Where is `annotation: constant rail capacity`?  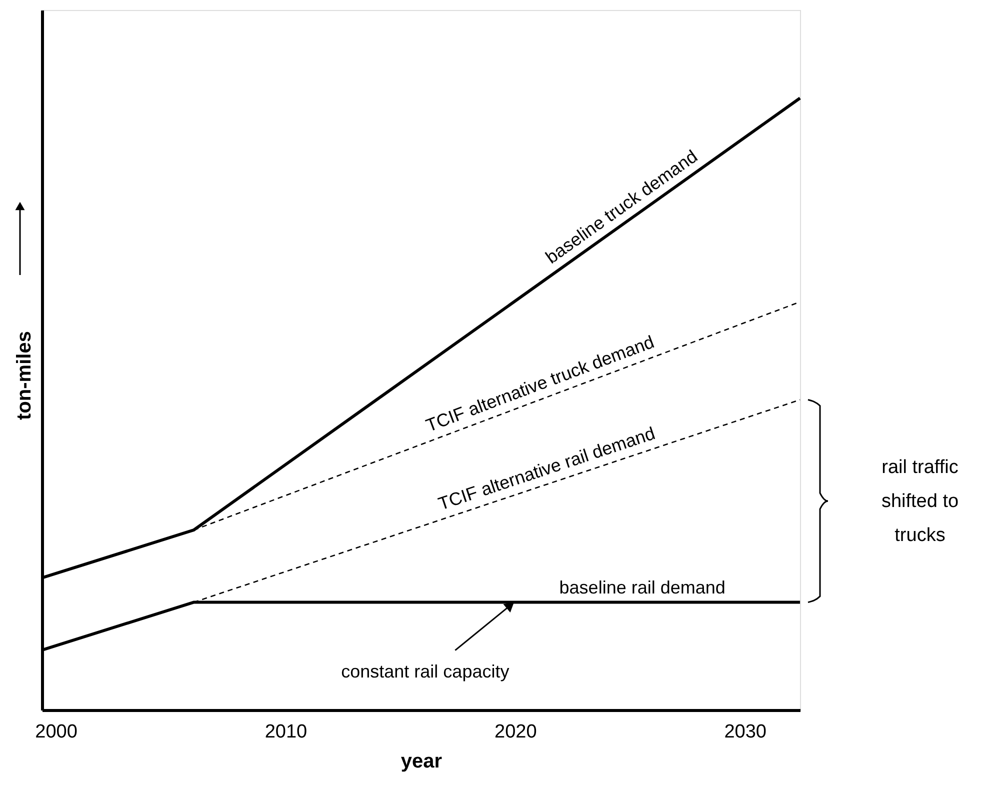
annotation: constant rail capacity is located at coordinates (425, 671).